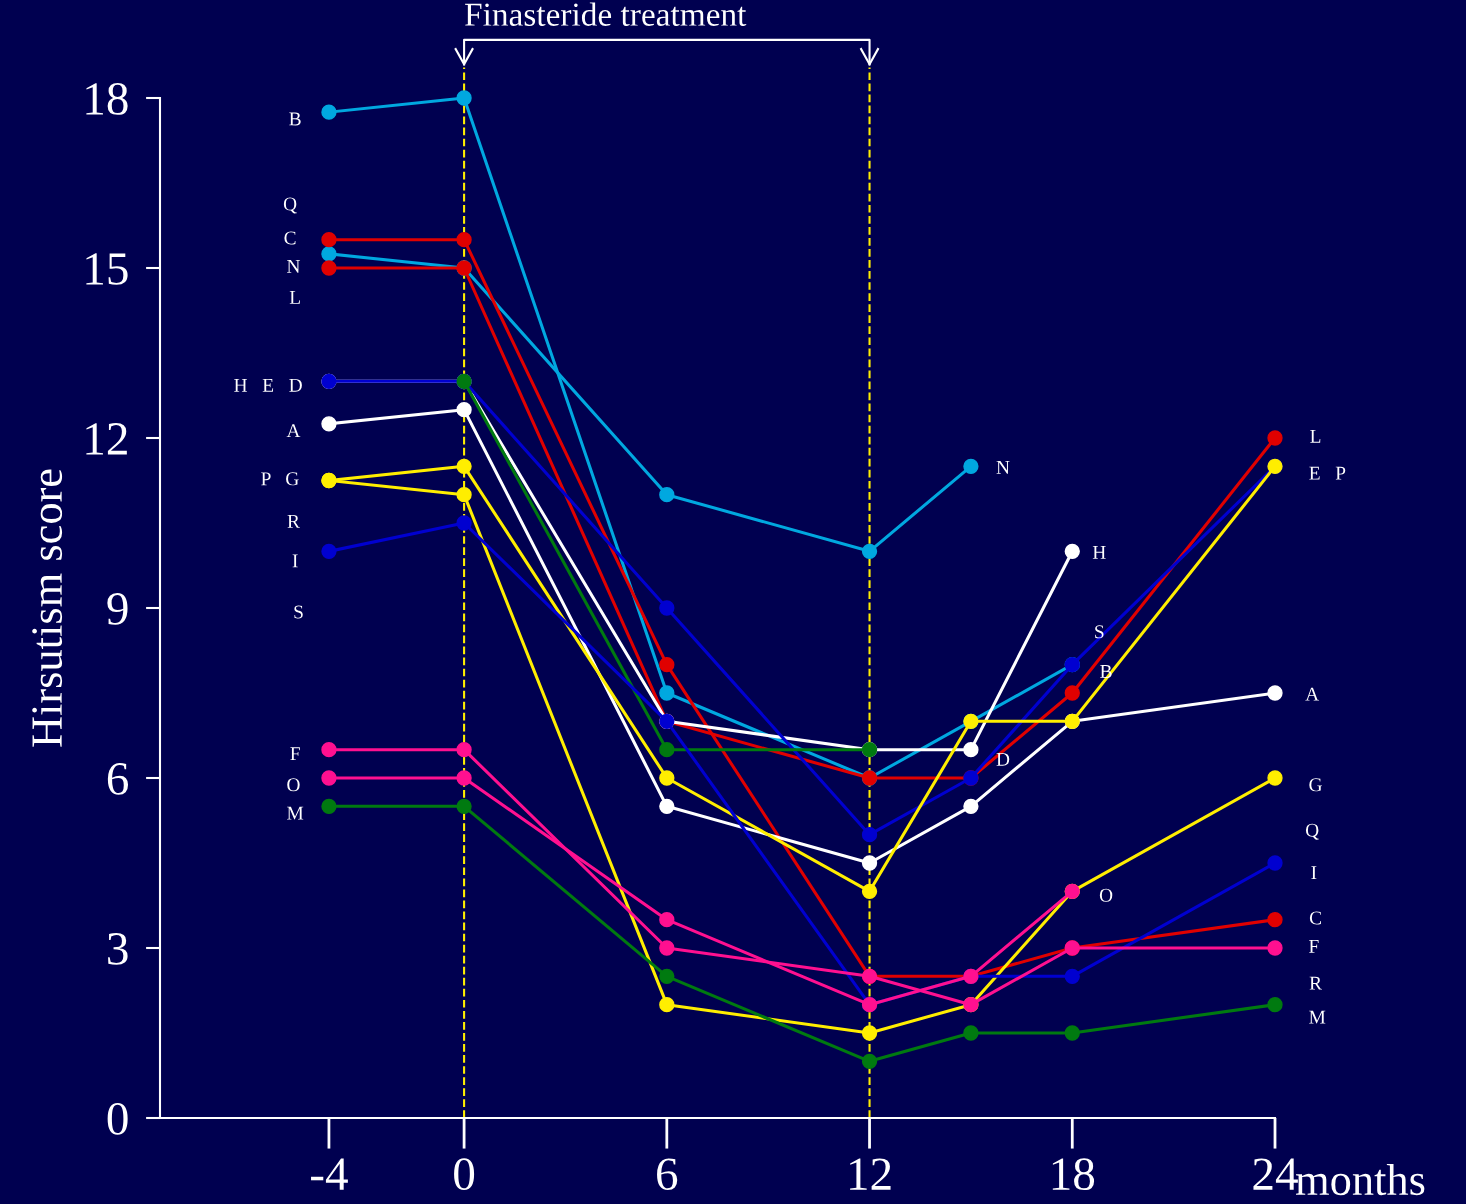 The height and width of the screenshot is (1204, 1466). What do you see at coordinates (295, 561) in the screenshot?
I see `annotation: I` at bounding box center [295, 561].